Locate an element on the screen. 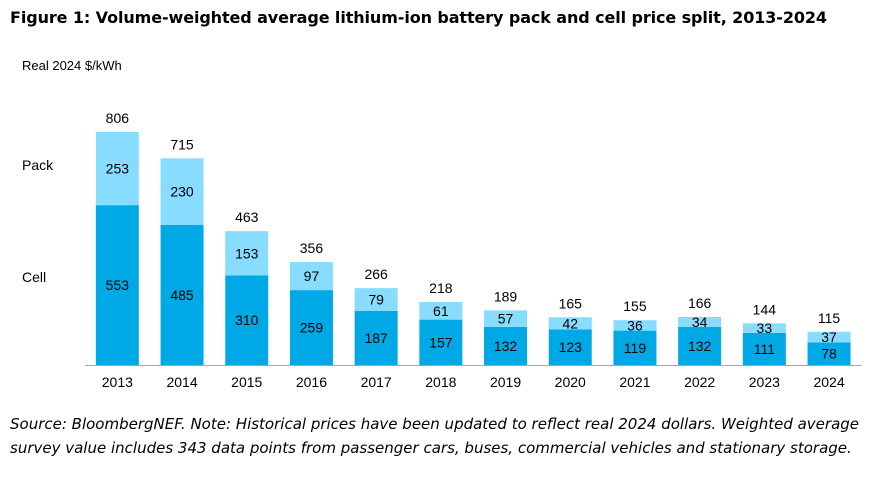  bar-cell-2017 is located at coordinates (376, 337).